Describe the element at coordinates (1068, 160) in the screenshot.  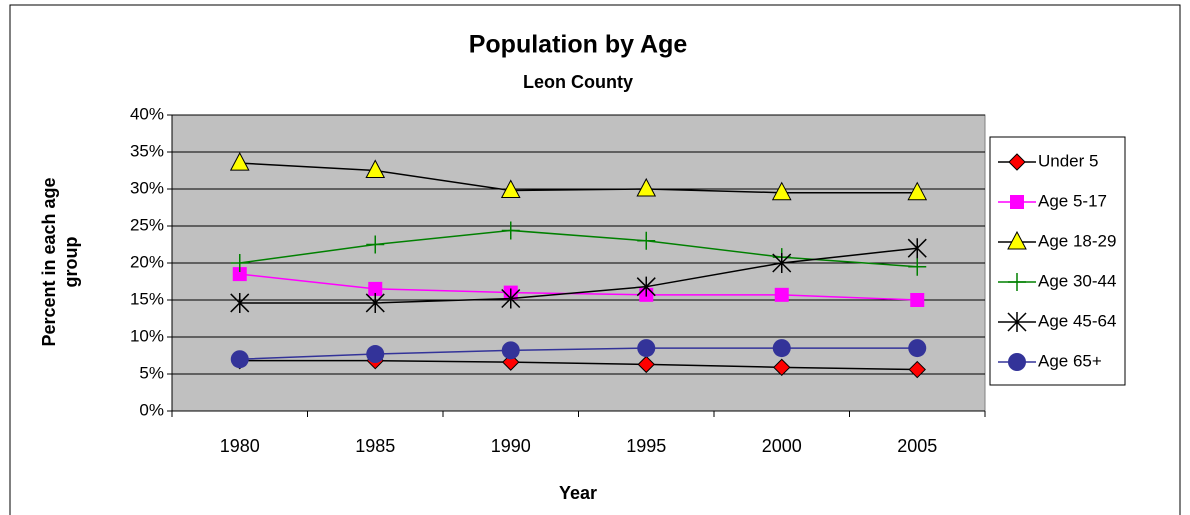
I see `legend-label: Under 5` at that location.